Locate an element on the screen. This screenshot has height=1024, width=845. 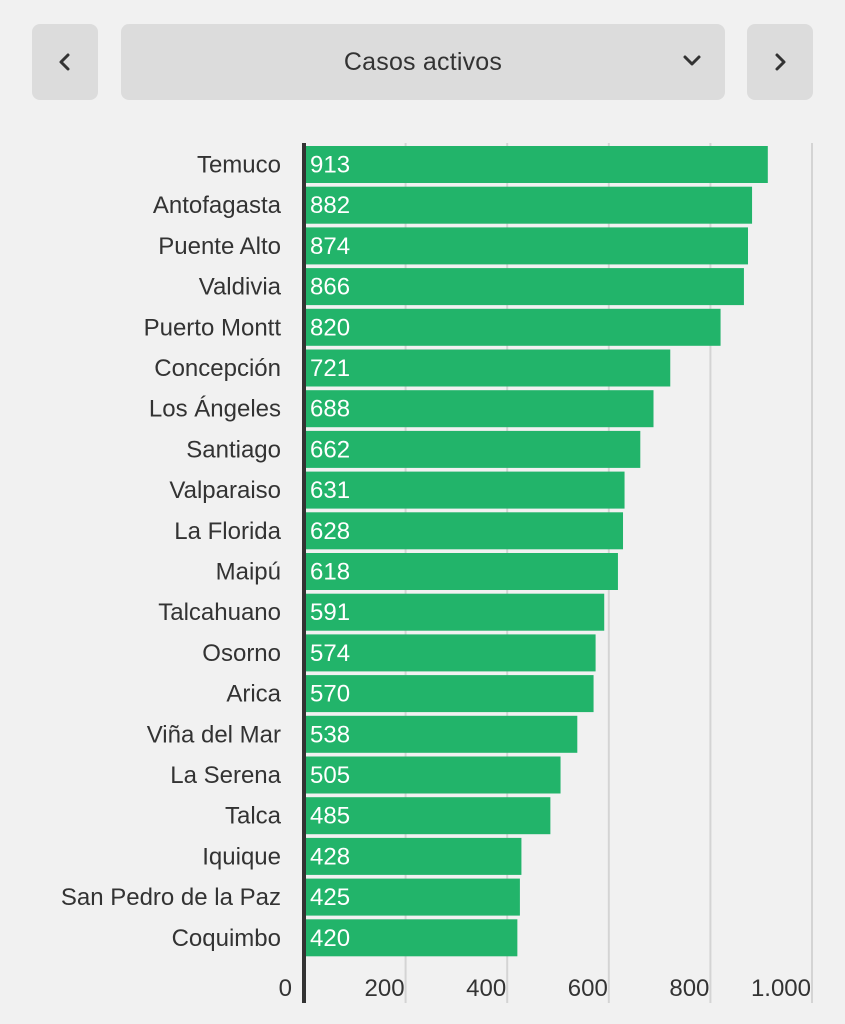
chevron-left-icon is located at coordinates (64, 62).